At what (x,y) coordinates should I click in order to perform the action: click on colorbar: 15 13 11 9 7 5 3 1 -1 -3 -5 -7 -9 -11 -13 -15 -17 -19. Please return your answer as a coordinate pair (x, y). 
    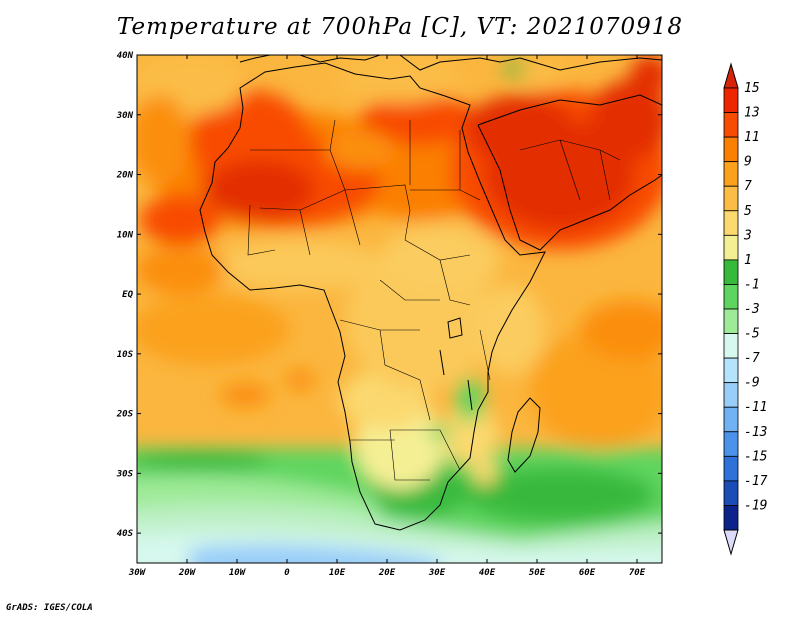
    Looking at the image, I should click on (745, 309).